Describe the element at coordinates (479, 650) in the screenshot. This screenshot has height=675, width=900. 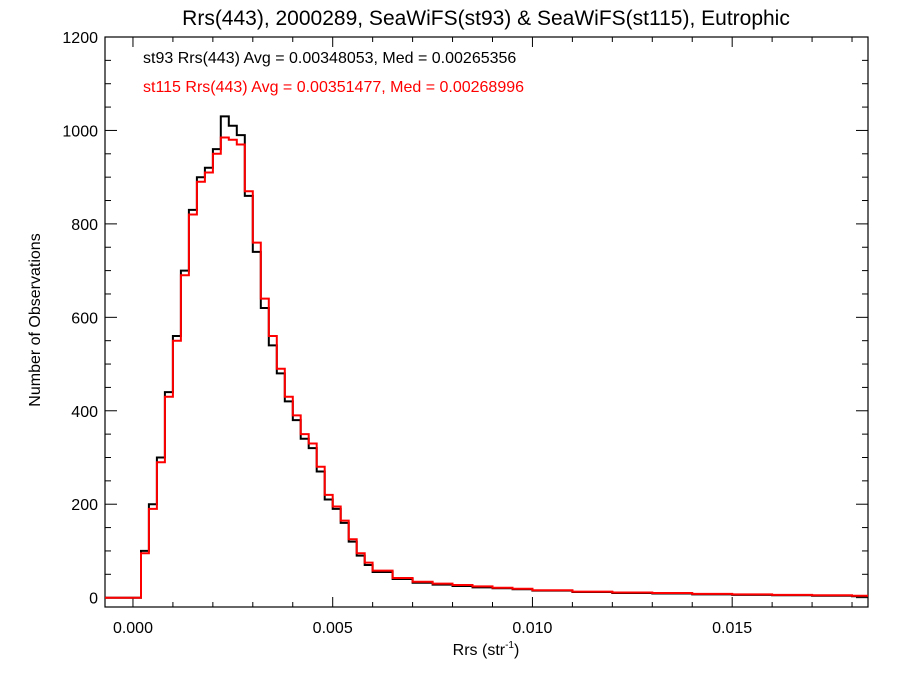
I see `x-axis-label-main: Rrs (str` at that location.